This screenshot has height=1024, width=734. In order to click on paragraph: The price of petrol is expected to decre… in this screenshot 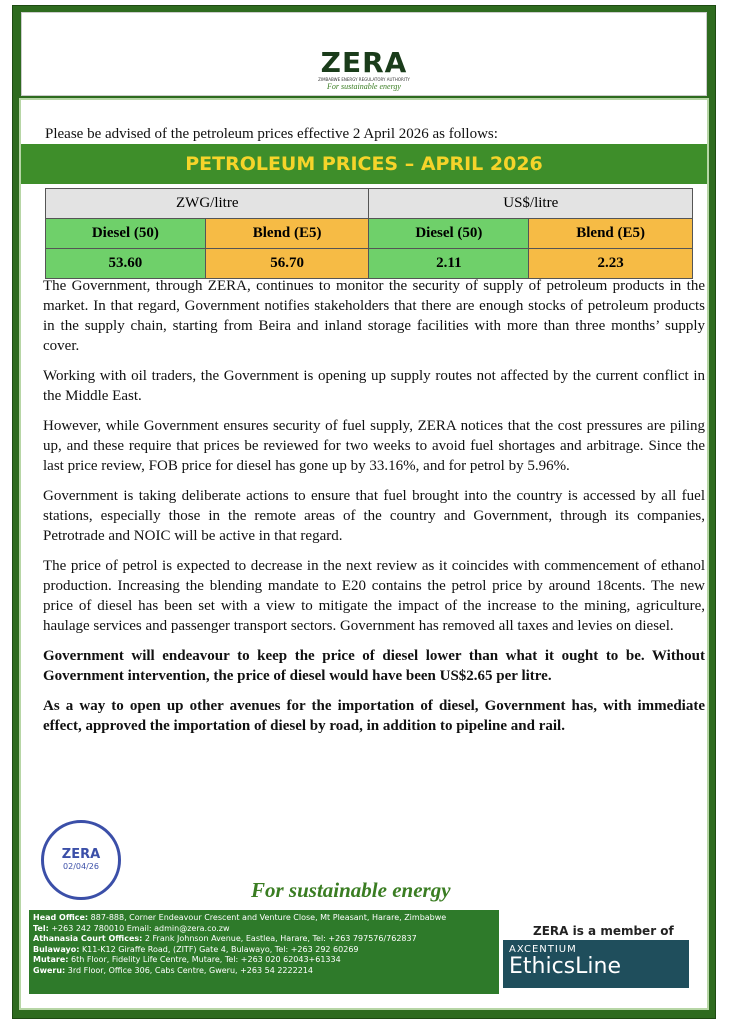, I will do `click(374, 596)`.